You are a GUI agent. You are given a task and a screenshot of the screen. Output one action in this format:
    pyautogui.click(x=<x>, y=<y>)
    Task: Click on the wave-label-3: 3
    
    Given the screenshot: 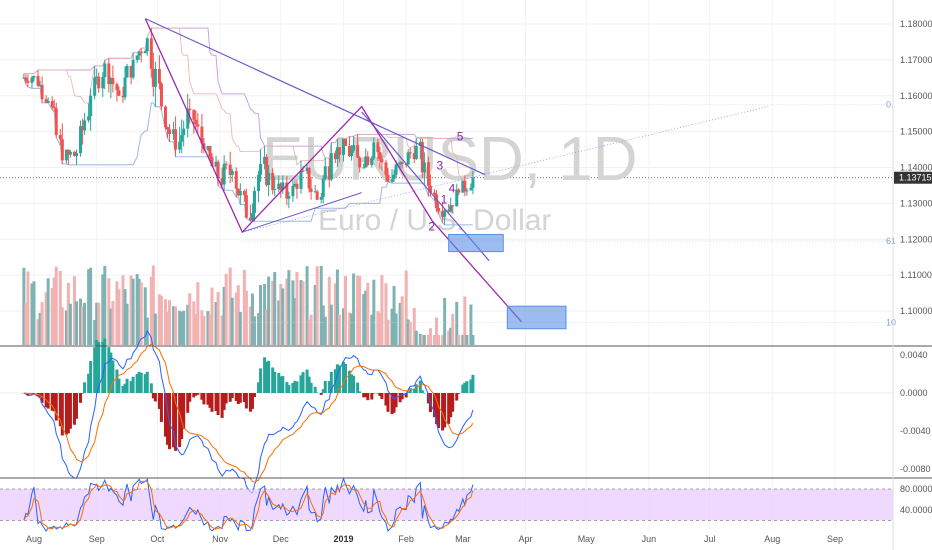 What is the action you would take?
    pyautogui.click(x=440, y=165)
    